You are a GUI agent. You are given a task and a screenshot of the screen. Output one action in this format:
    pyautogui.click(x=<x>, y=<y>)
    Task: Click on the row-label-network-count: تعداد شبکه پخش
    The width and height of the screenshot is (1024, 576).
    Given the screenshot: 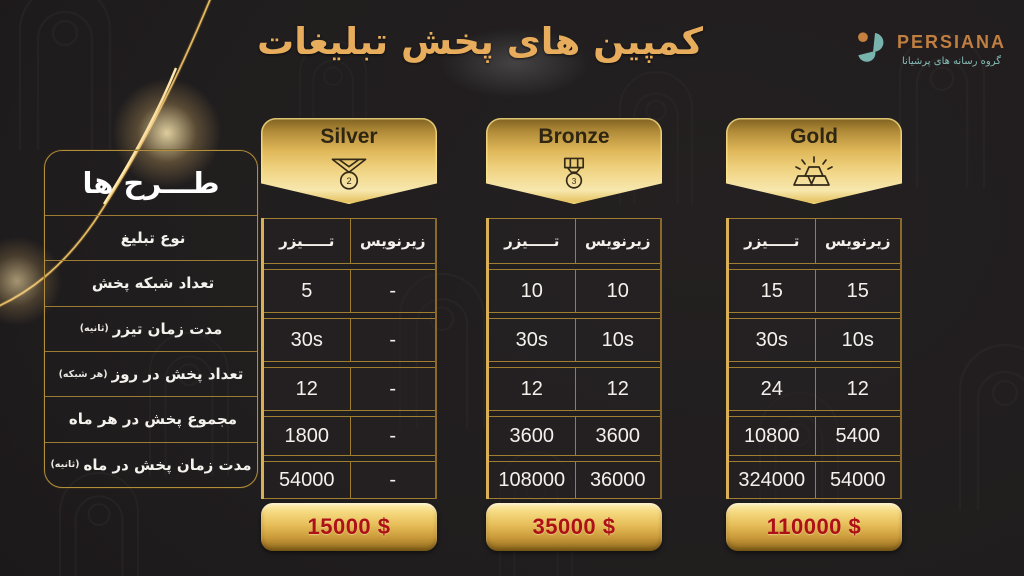 What is the action you would take?
    pyautogui.click(x=151, y=282)
    